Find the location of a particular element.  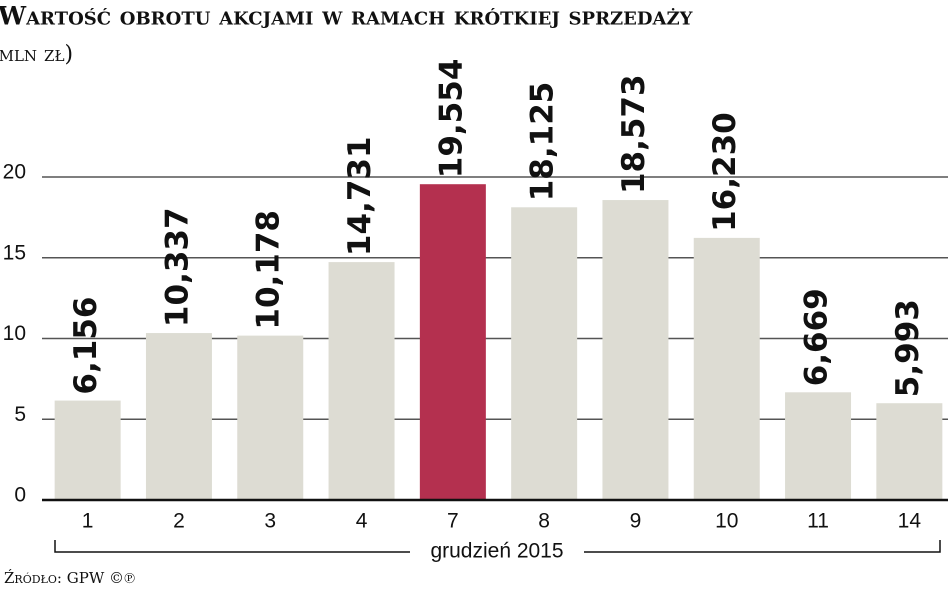

y-tick-label: 10 is located at coordinates (14, 333).